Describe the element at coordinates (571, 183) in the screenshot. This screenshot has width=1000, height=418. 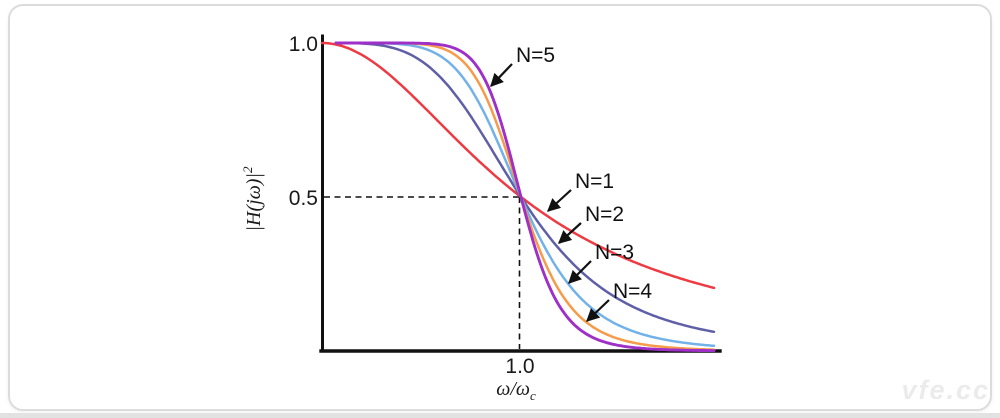
I see `annotations: N=5 N=1 N=2 N=3 N=4` at that location.